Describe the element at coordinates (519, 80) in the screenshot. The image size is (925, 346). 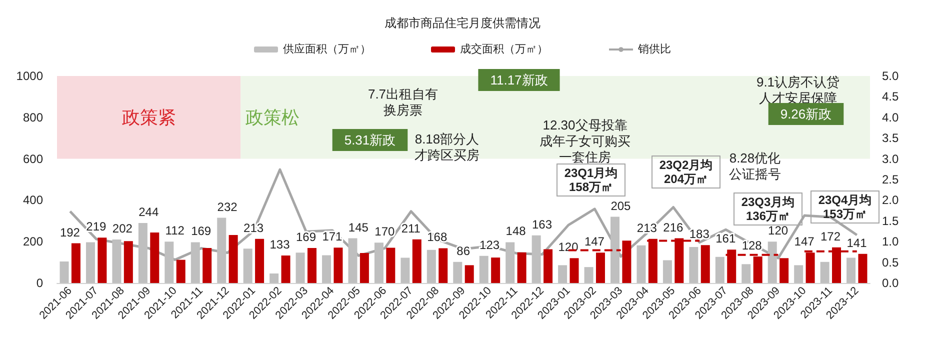
I see `annotation: 11.17新政` at that location.